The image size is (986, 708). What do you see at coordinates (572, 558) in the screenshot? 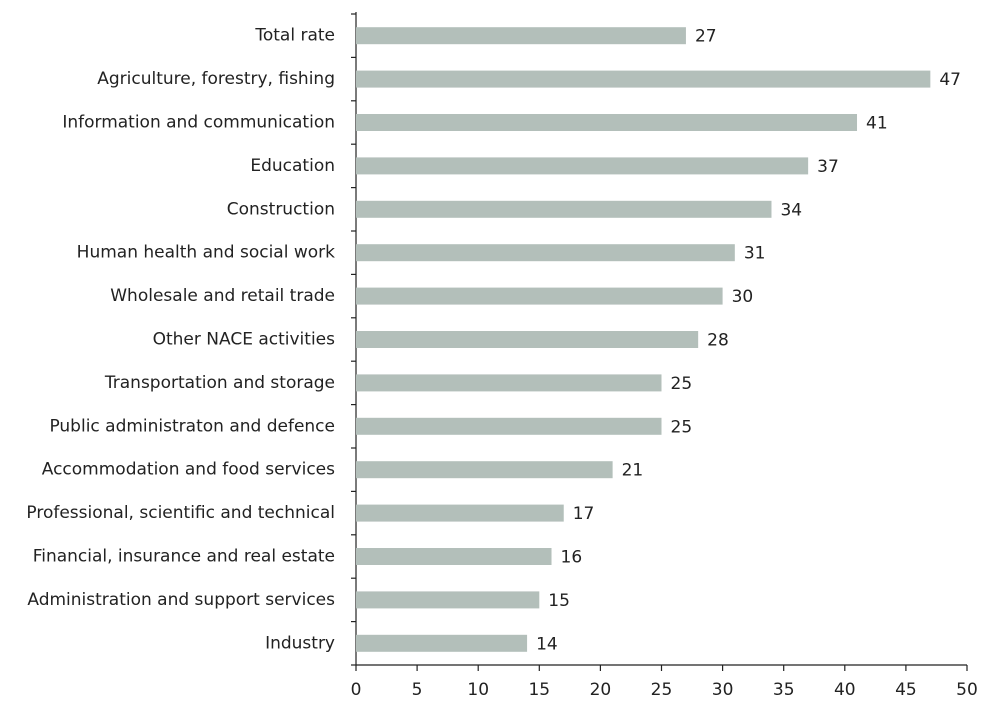
I see `value-label: 16` at bounding box center [572, 558].